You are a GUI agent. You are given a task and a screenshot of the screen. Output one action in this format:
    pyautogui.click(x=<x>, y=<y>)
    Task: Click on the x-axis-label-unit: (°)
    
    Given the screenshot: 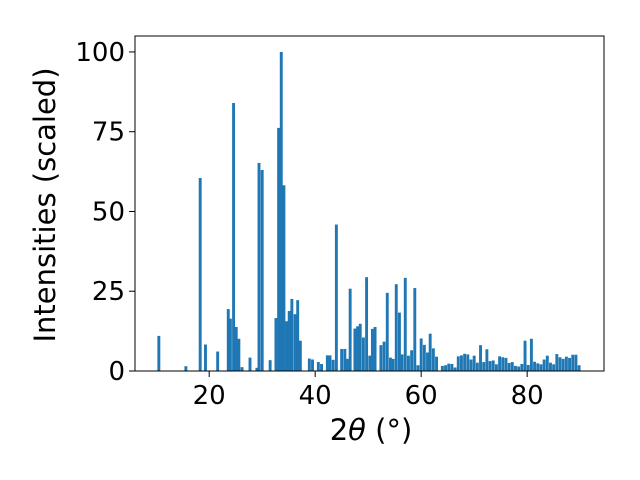 What is the action you would take?
    pyautogui.click(x=389, y=430)
    